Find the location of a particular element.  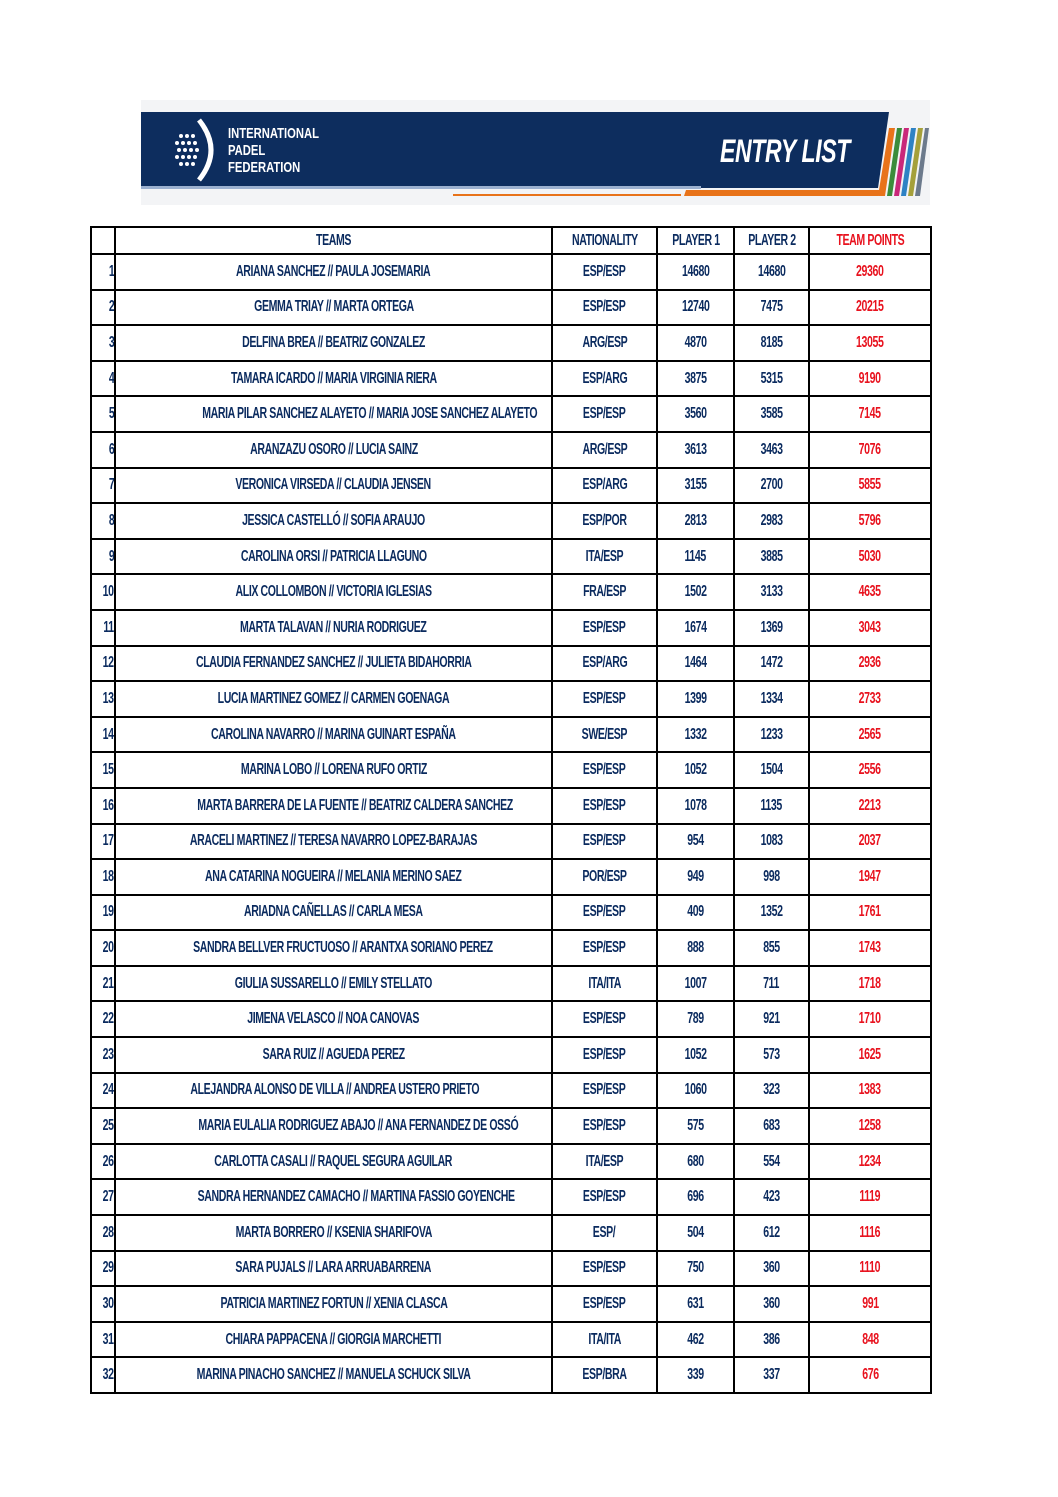

nationality-header: NATIONALITY is located at coordinates (604, 240).